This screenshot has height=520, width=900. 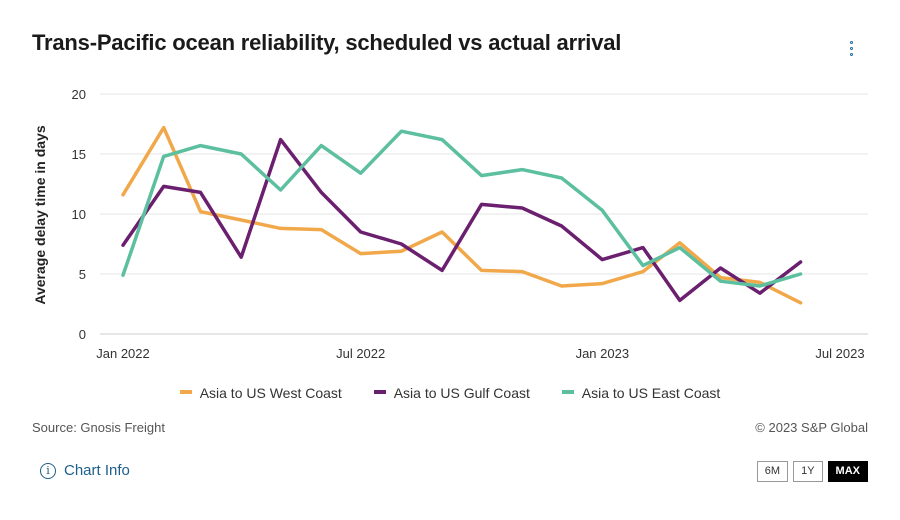 I want to click on y-axis-label: Average delay time in days, so click(x=40, y=214).